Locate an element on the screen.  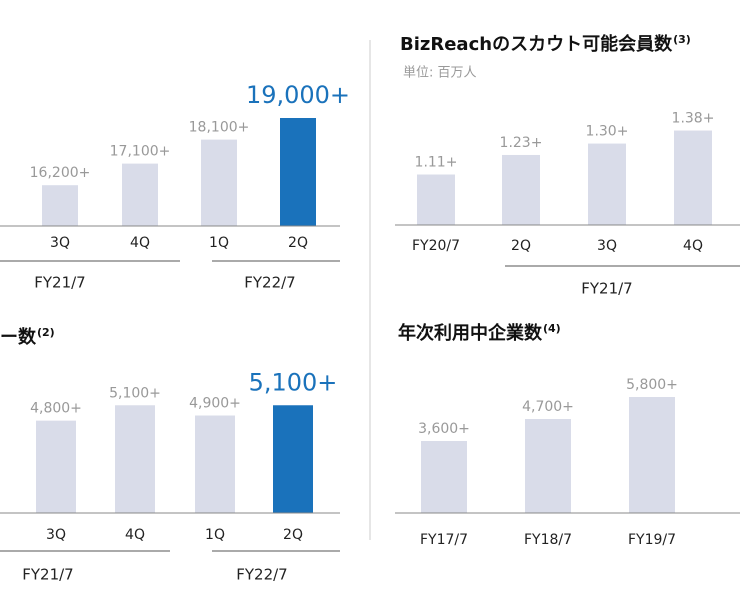
value-label: 16,200+ is located at coordinates (60, 173).